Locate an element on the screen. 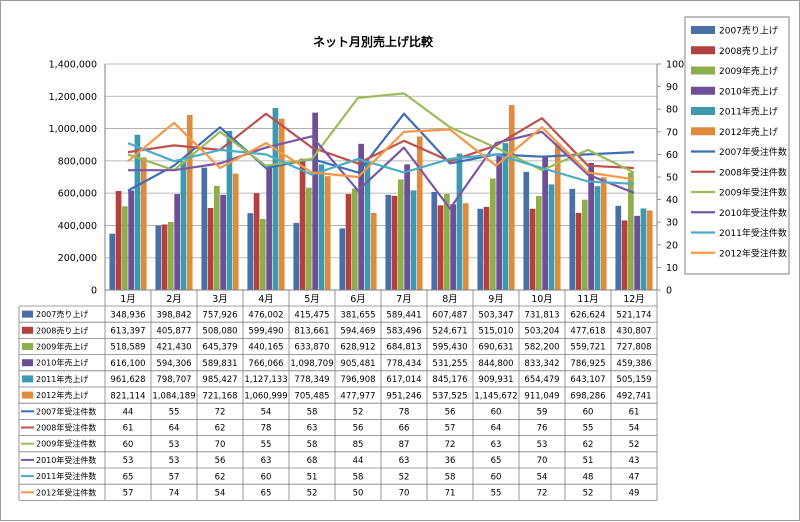 This screenshot has height=522, width=800. table-cell: 65 is located at coordinates (266, 494).